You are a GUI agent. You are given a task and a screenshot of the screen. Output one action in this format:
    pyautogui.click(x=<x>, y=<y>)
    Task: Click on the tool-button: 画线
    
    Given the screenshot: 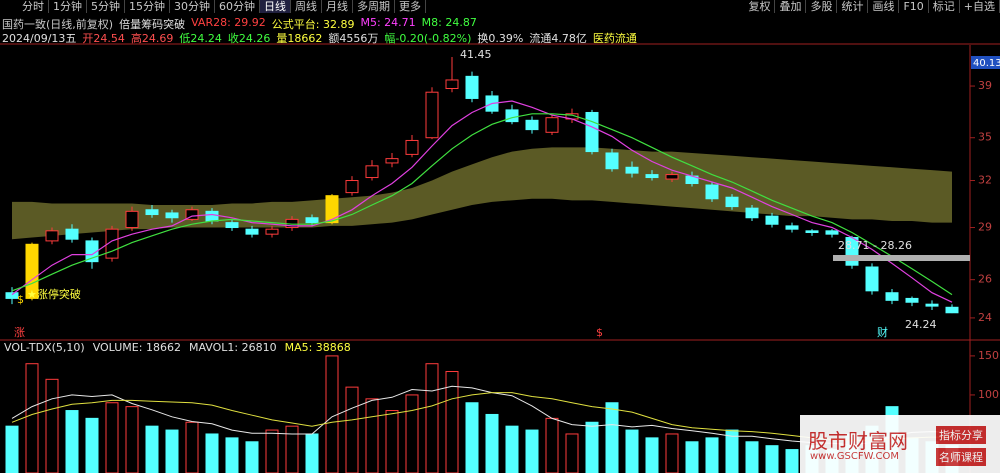 What is the action you would take?
    pyautogui.click(x=884, y=6)
    